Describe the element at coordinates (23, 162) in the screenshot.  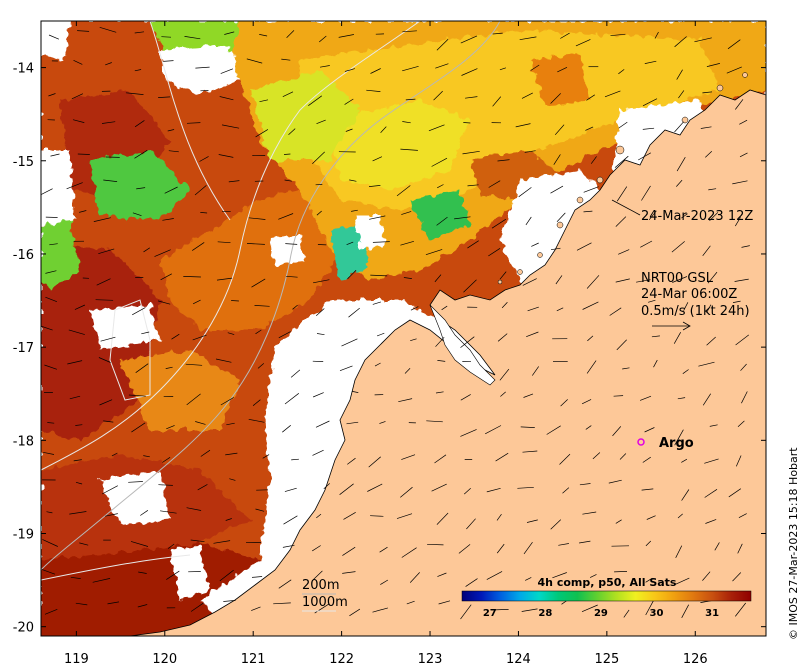
I see `lat-tick-label: -15` at that location.